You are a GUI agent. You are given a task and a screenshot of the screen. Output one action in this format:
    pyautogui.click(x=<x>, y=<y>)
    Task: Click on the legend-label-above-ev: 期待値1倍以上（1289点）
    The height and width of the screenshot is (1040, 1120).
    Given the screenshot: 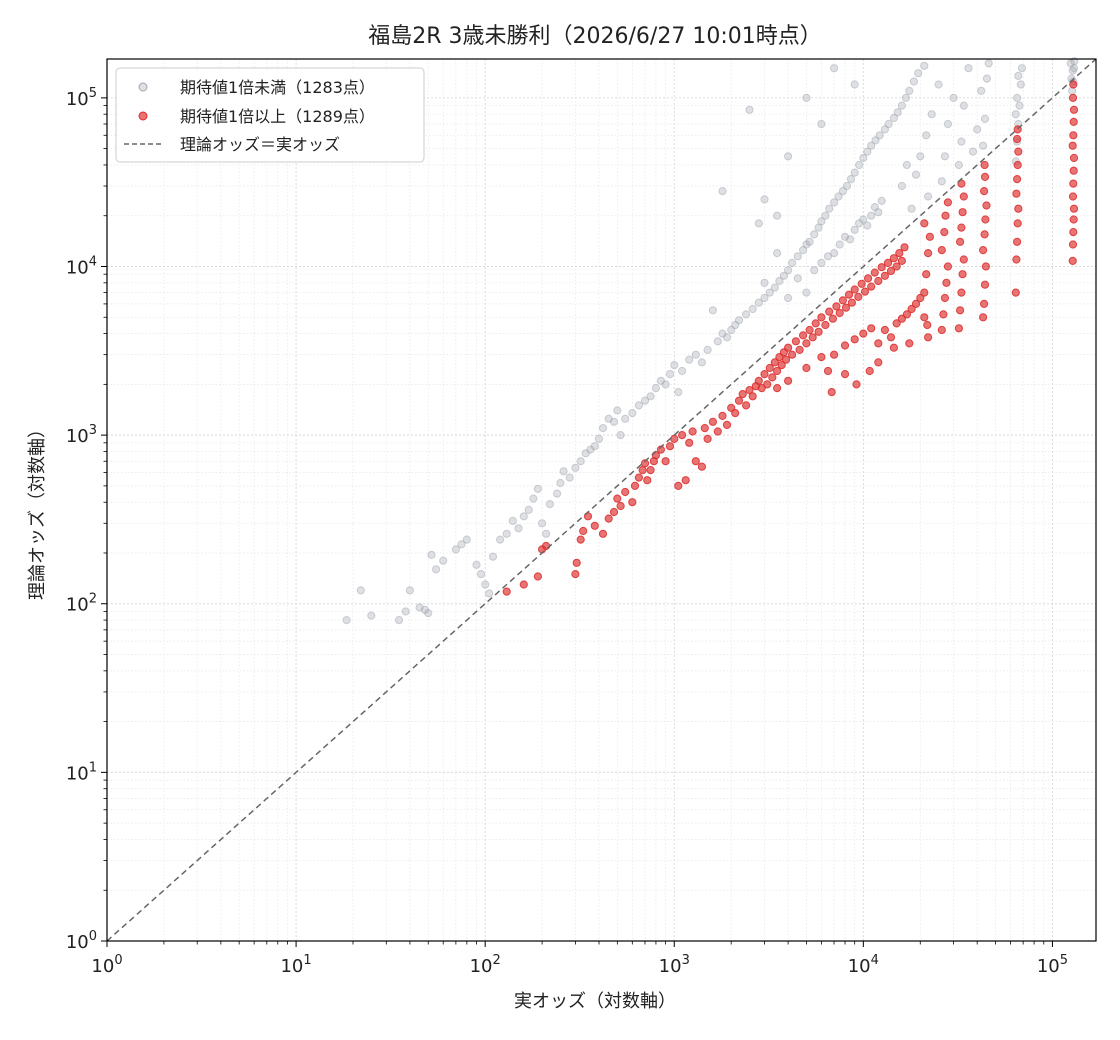 What is the action you would take?
    pyautogui.click(x=277, y=116)
    